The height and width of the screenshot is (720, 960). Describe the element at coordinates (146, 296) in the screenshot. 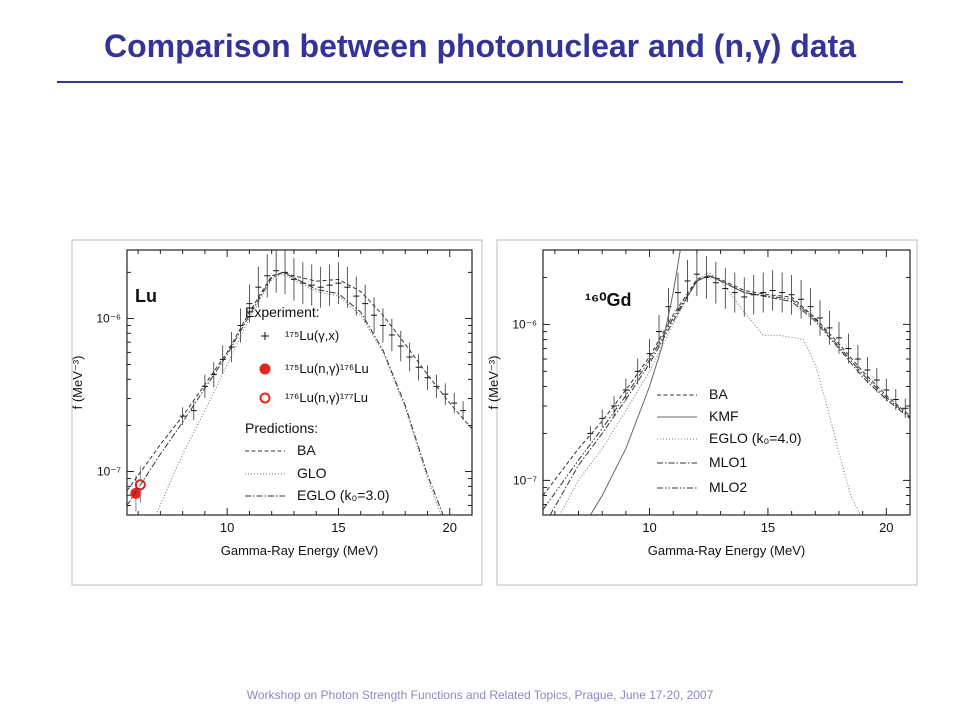

I see `panel-label: Lu` at that location.